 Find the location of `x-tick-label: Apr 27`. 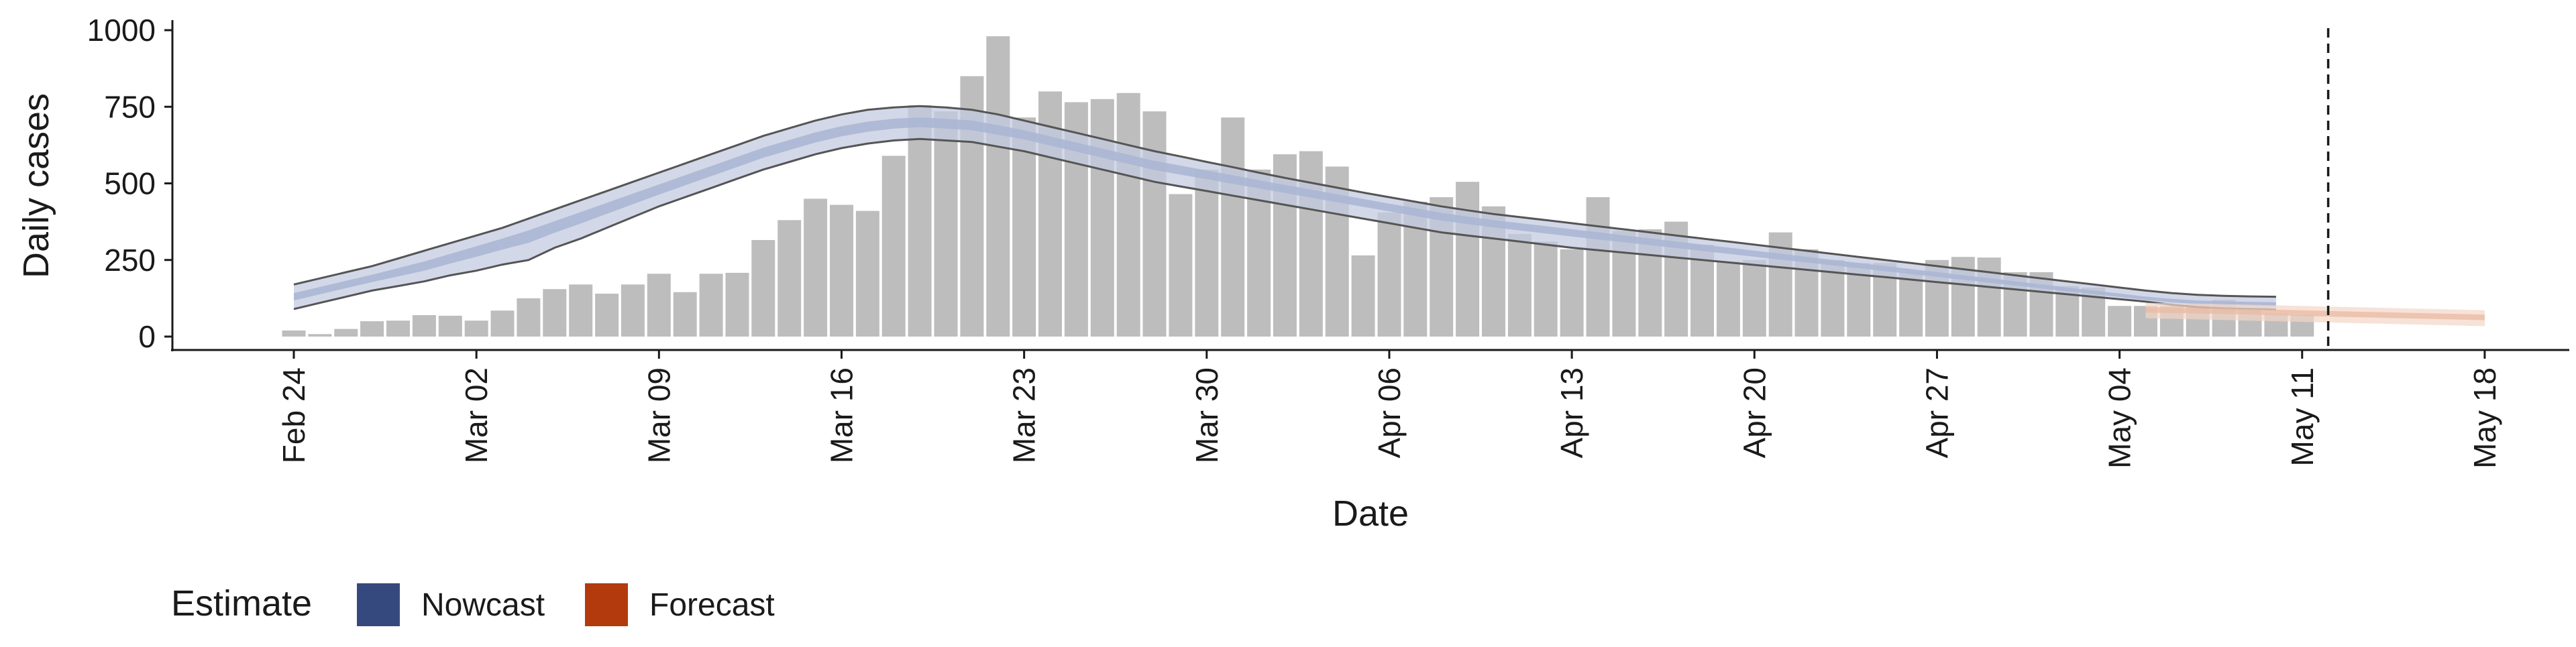

x-tick-label: Apr 27 is located at coordinates (1936, 413).